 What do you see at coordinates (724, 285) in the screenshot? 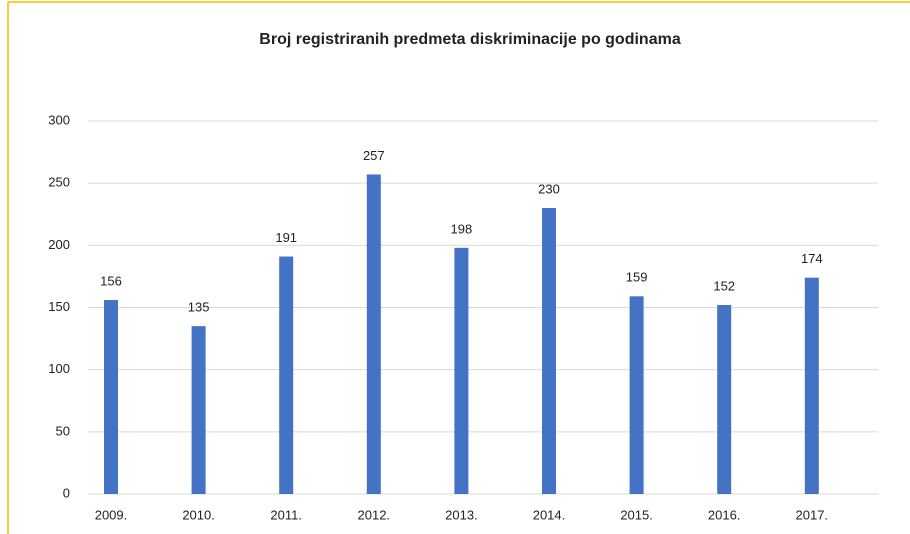
I see `value-label: 152` at bounding box center [724, 285].